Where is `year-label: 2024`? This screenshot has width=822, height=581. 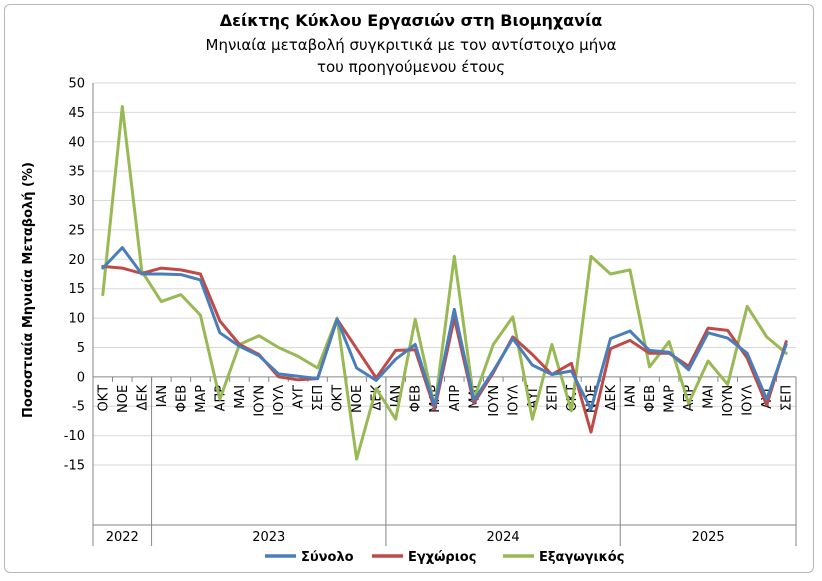
year-label: 2024 is located at coordinates (503, 537).